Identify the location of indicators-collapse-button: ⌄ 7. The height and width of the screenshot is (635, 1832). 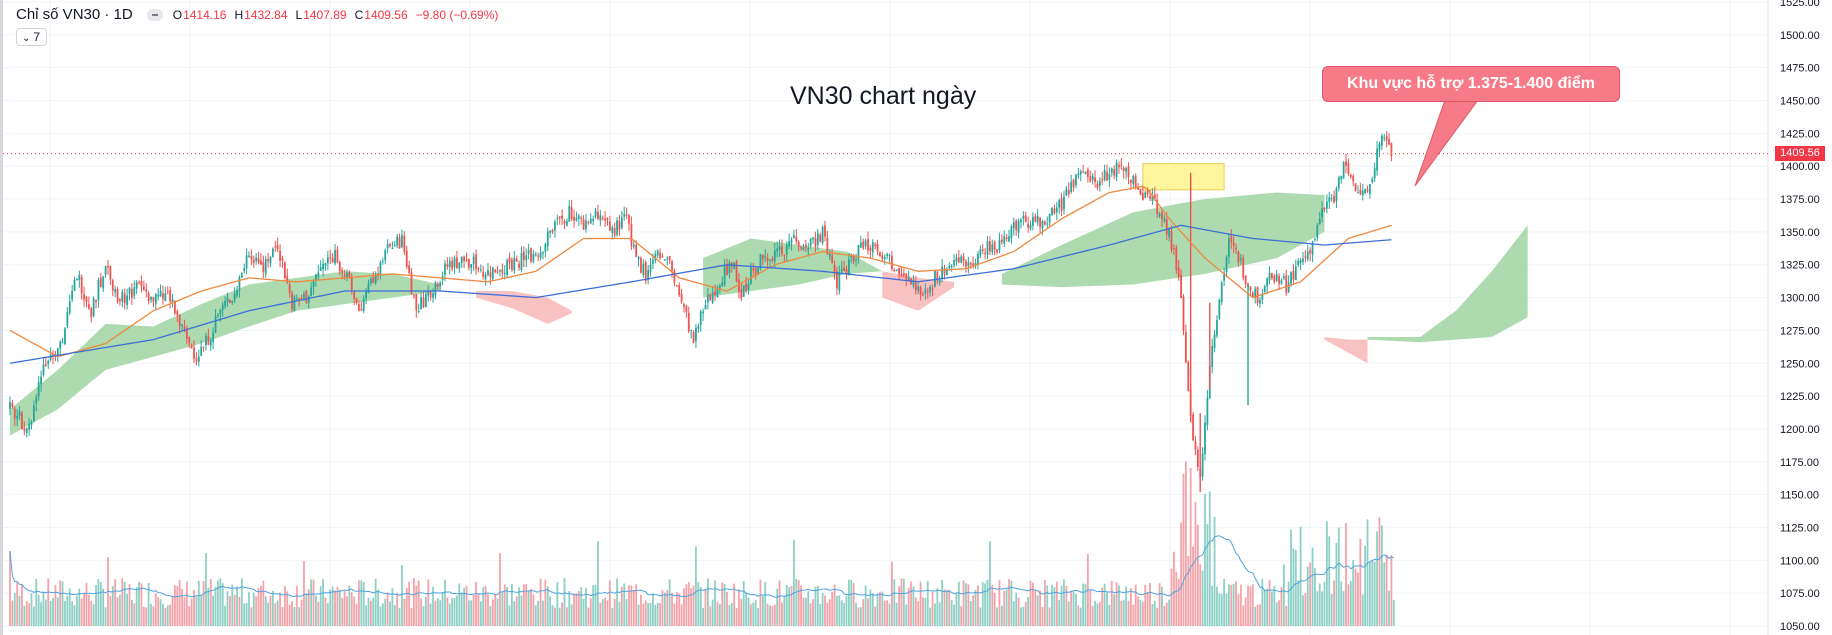
(32, 37).